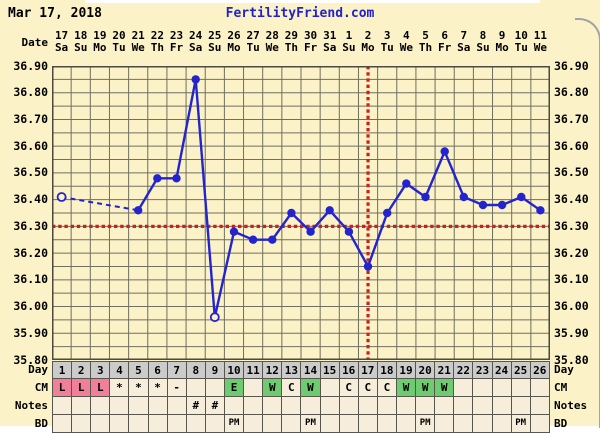 The height and width of the screenshot is (433, 600). Describe the element at coordinates (349, 35) in the screenshot. I see `date-label: 1` at that location.